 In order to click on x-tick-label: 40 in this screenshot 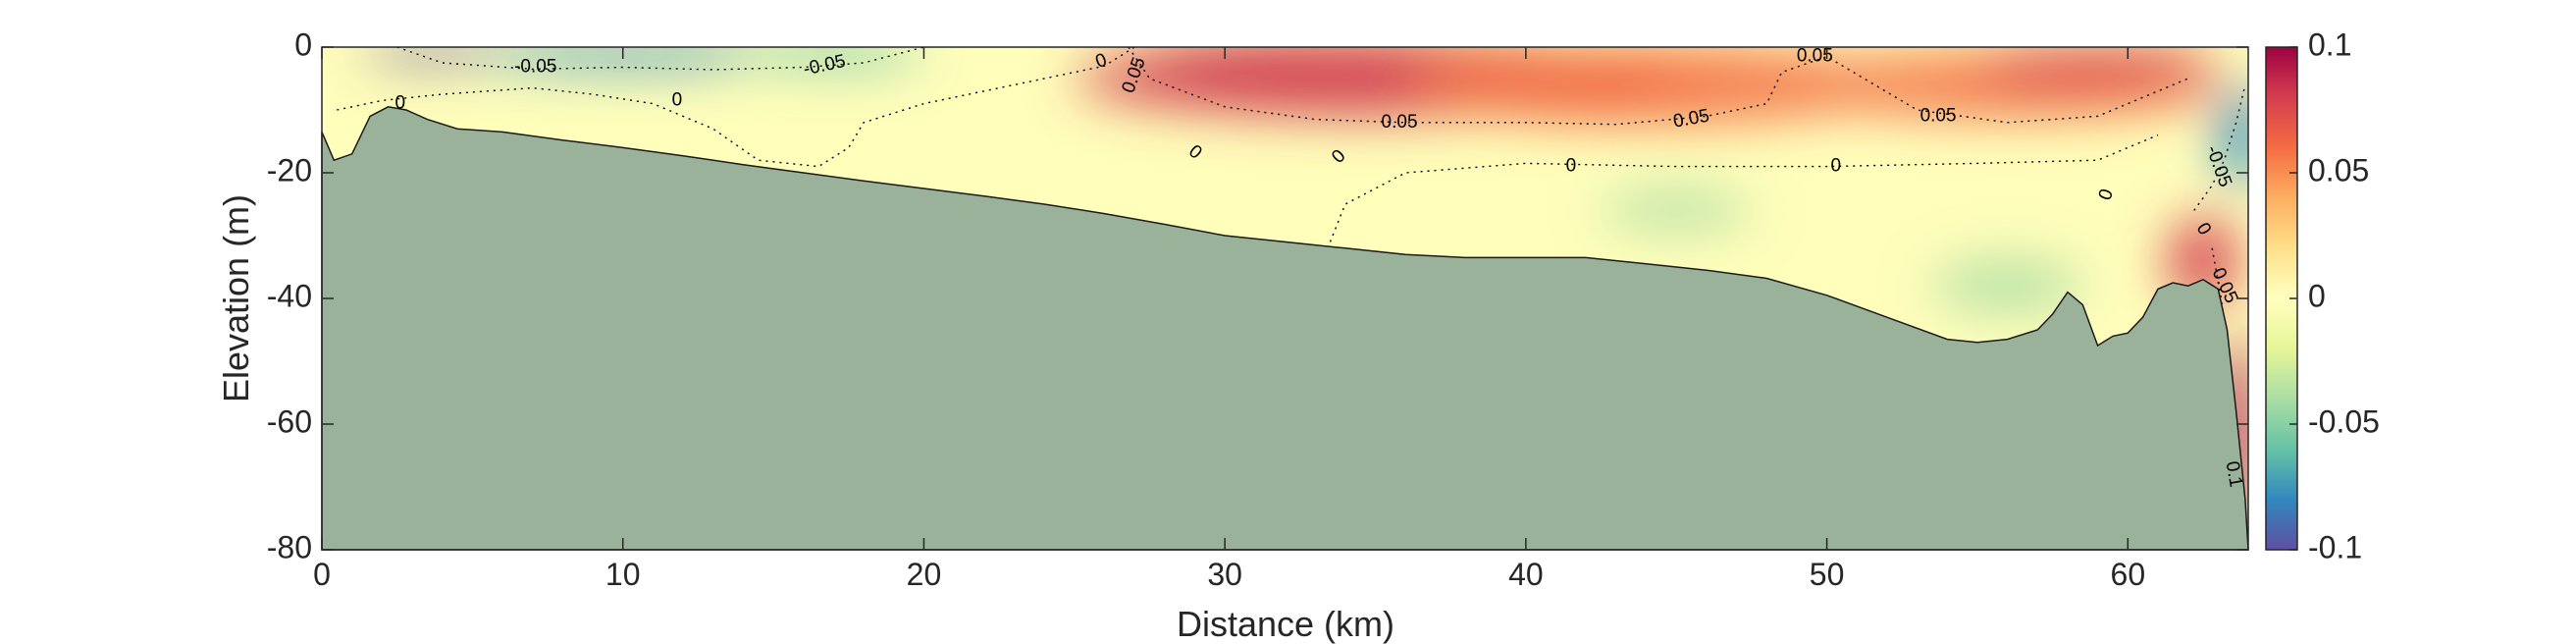, I will do `click(1526, 574)`.